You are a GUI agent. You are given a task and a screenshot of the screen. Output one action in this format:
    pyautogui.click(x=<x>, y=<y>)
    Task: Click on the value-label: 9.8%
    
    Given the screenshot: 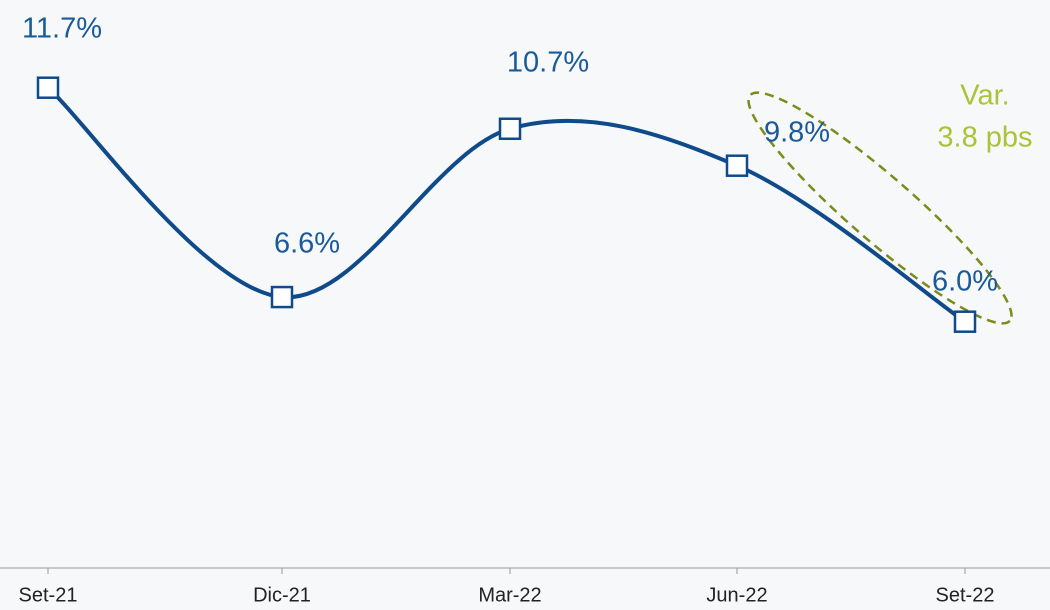 What is the action you would take?
    pyautogui.click(x=797, y=132)
    